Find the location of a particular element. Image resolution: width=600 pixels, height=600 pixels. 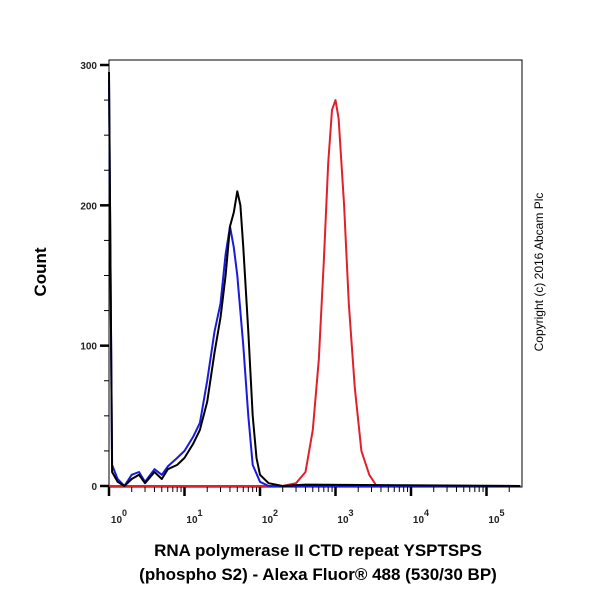

y-tick-label: 100 is located at coordinates (88, 347).